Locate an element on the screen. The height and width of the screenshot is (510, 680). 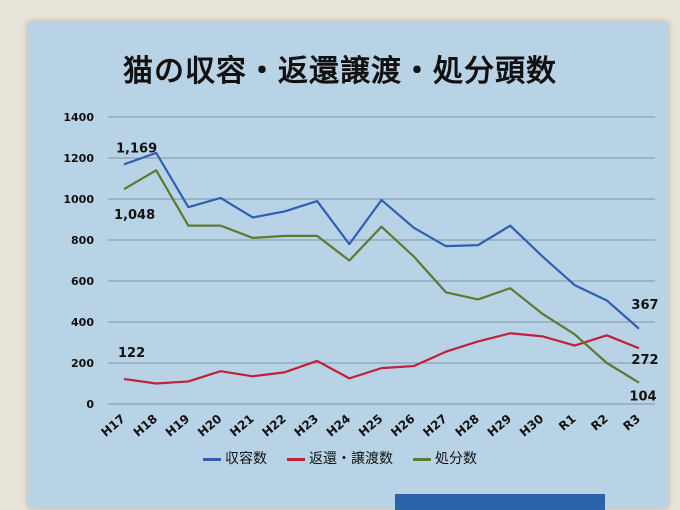
x-tick-label: R3 is located at coordinates (631, 423).